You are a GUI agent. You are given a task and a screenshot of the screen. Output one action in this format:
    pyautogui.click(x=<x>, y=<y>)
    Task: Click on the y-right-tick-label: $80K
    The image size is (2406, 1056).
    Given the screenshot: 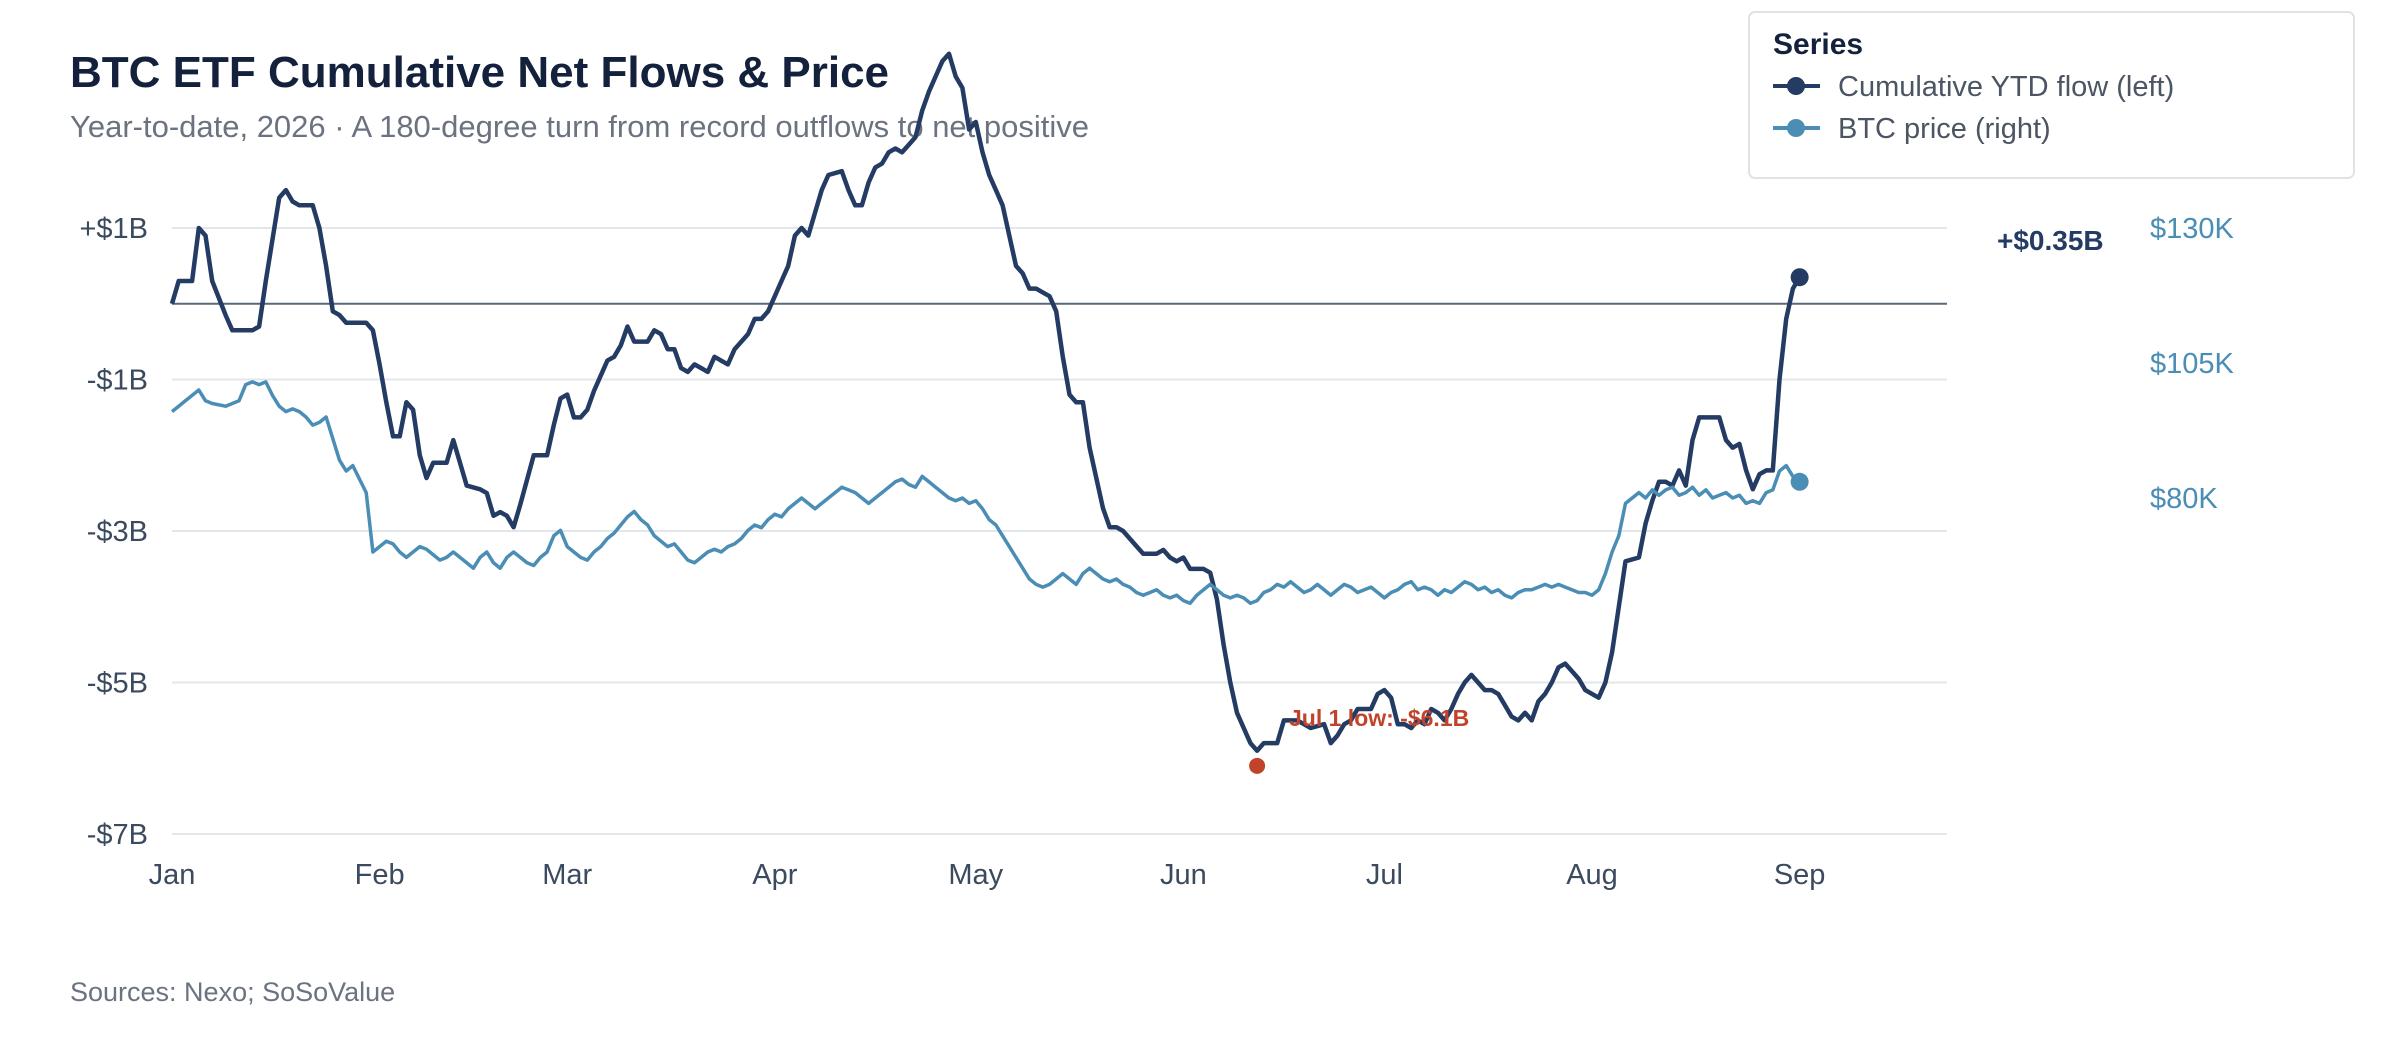 What is the action you would take?
    pyautogui.click(x=2184, y=499)
    